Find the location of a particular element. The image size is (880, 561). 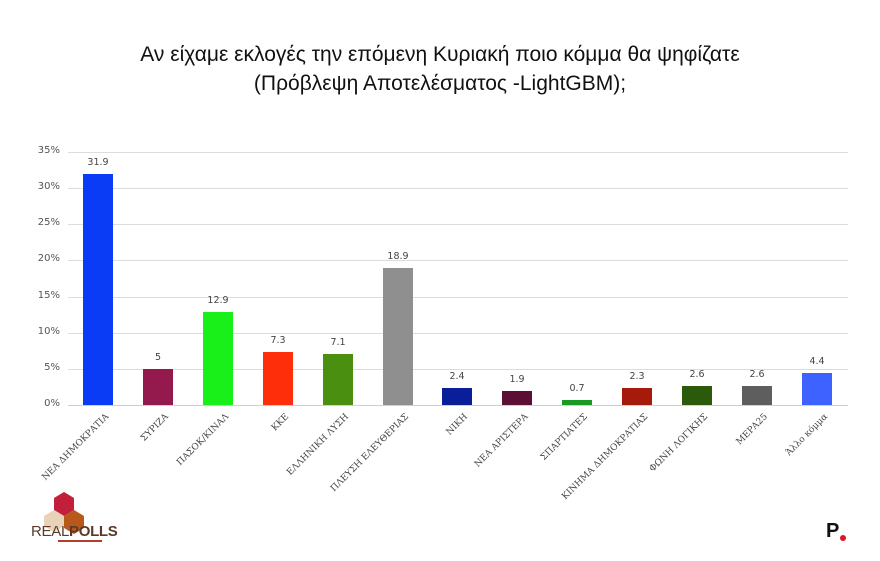

x-axis-category-label: ΦΩΝΗ ΛΟΓΙΚΗΣ is located at coordinates (679, 443).